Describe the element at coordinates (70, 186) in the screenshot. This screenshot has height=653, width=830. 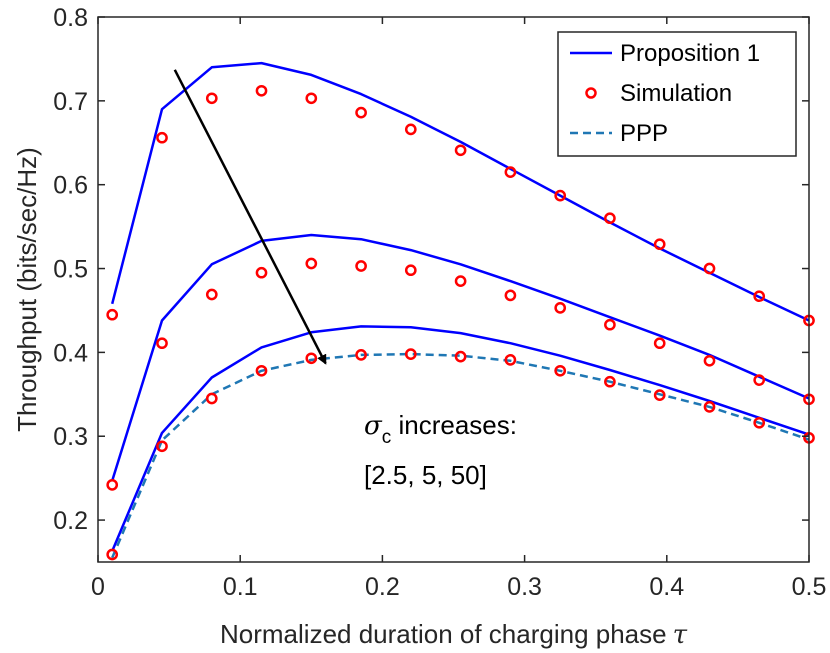
I see `y-tick-label-4: 0.6` at that location.